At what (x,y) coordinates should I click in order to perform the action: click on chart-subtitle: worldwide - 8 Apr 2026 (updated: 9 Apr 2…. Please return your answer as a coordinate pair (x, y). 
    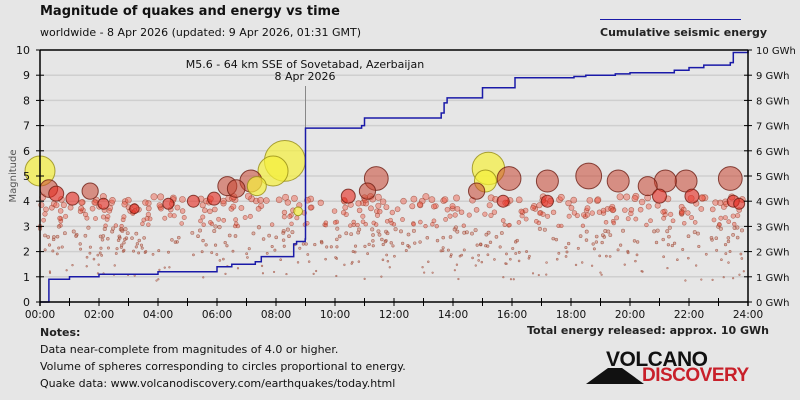
    Looking at the image, I should click on (201, 32).